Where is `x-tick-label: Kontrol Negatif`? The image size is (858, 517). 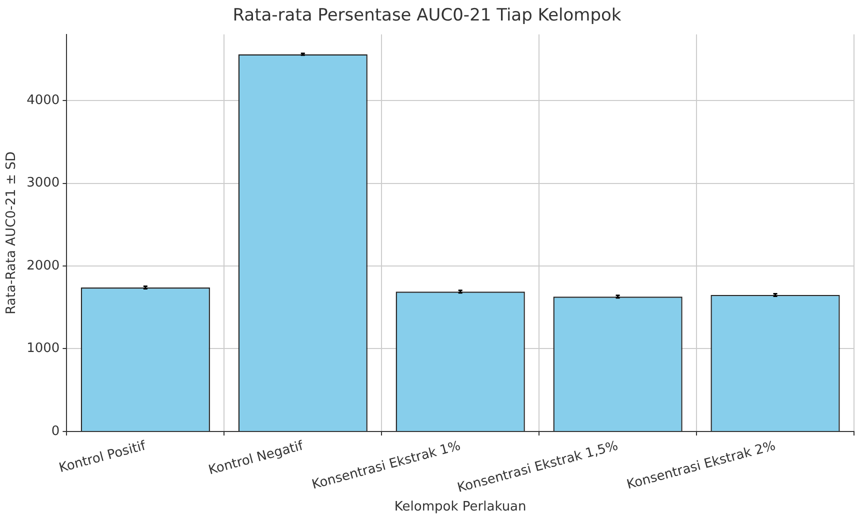 x-tick-label: Kontrol Negatif is located at coordinates (256, 458).